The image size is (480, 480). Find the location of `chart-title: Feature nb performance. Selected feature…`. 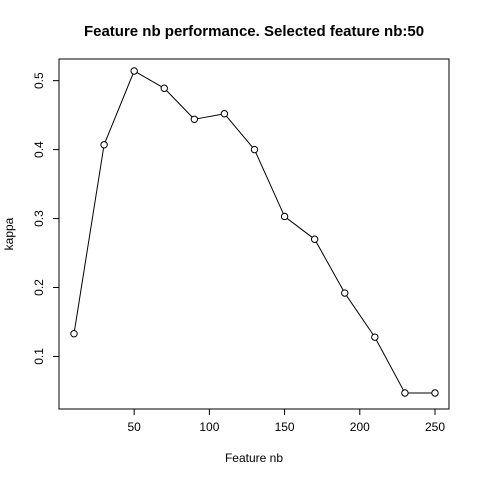

chart-title: Feature nb performance. Selected feature… is located at coordinates (254, 31).